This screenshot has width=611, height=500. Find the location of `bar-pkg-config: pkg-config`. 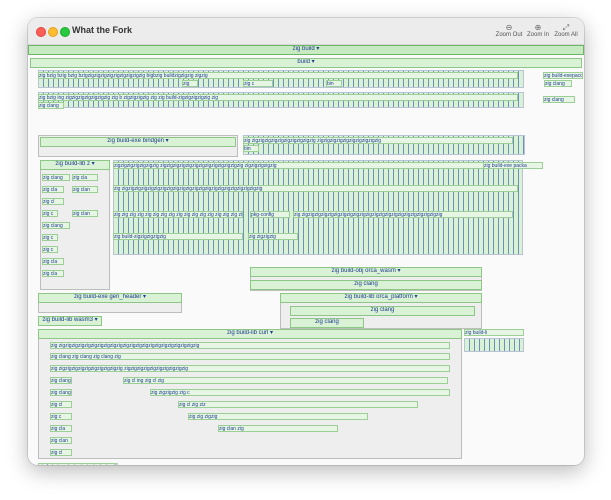

bar-pkg-config: pkg-config is located at coordinates (270, 214).